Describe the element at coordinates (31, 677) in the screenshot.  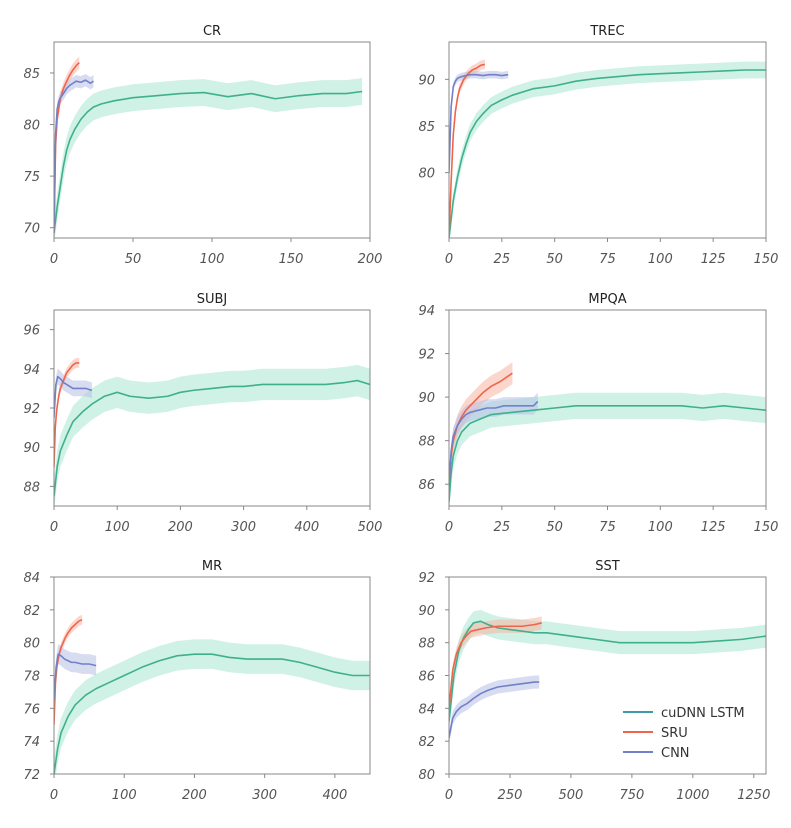
I see `y-tick-label-mr-78: 78` at that location.